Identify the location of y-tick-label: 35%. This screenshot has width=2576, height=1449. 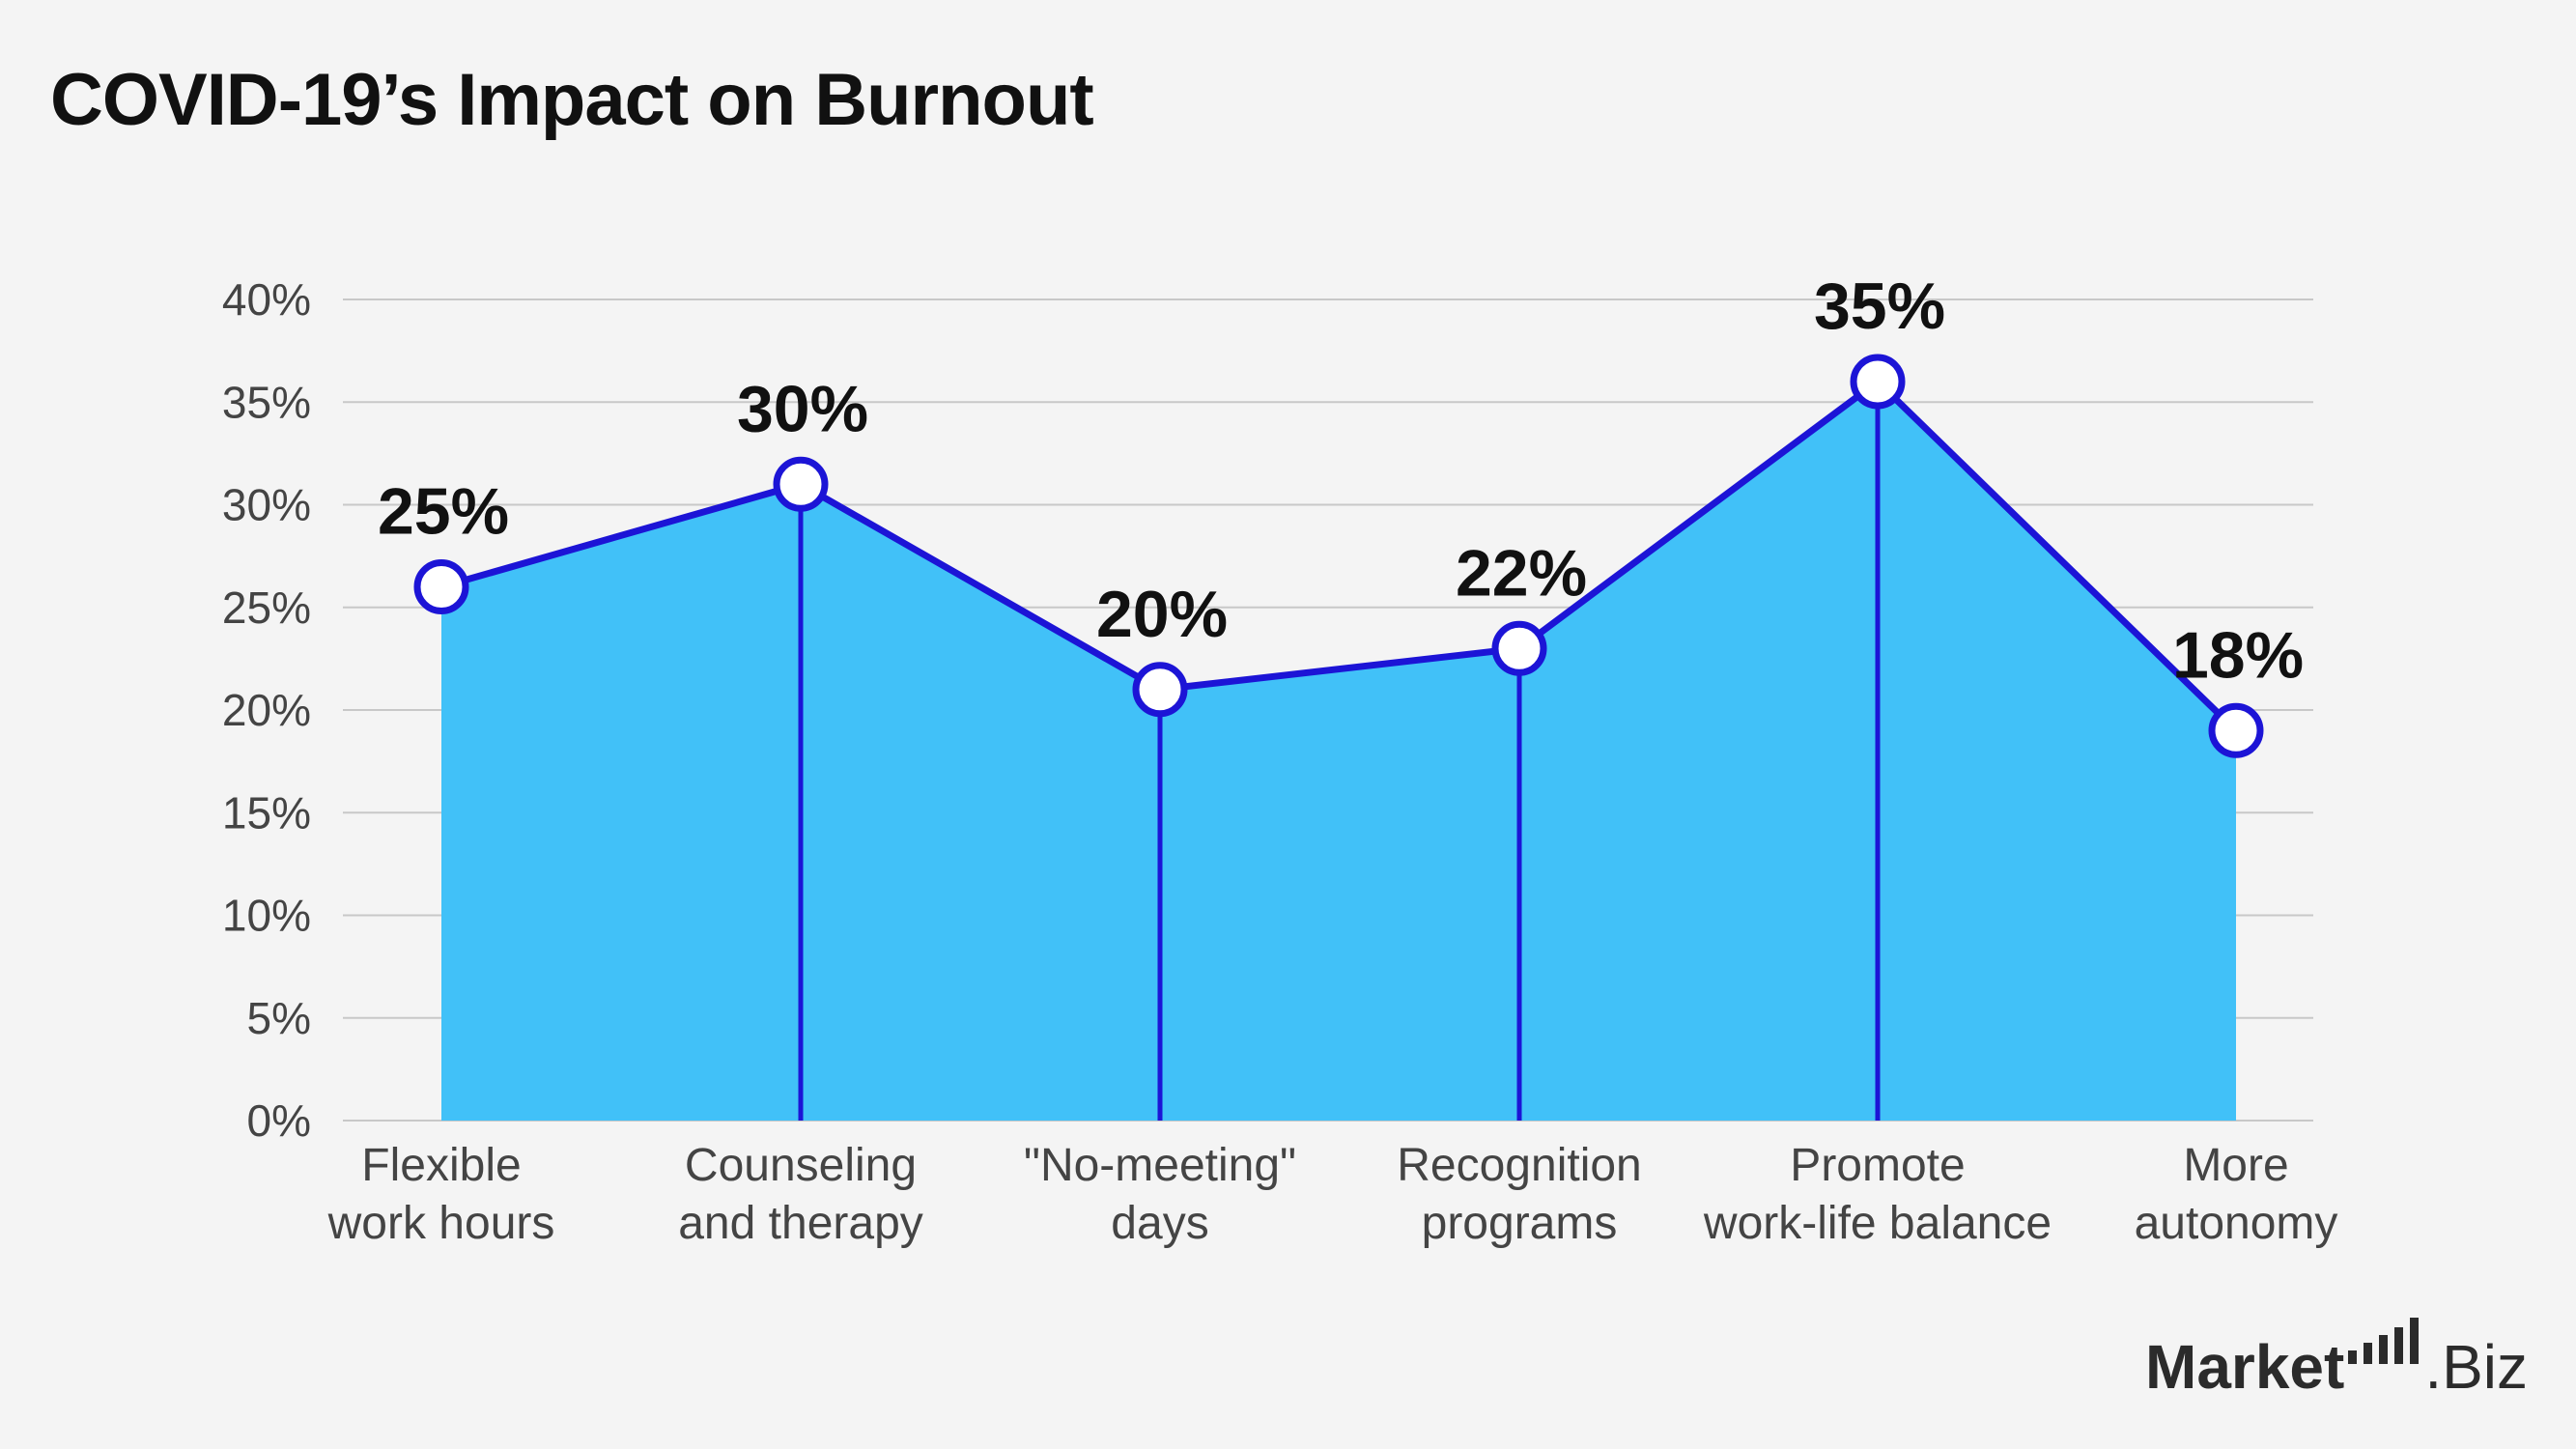
(266, 402).